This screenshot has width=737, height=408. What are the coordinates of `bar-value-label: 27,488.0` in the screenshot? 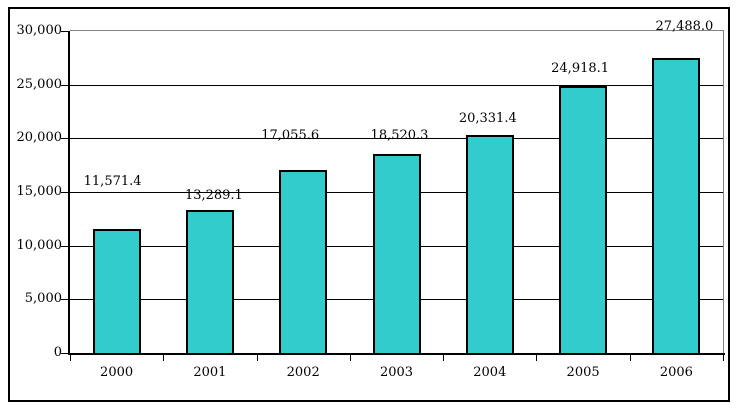 It's located at (684, 26).